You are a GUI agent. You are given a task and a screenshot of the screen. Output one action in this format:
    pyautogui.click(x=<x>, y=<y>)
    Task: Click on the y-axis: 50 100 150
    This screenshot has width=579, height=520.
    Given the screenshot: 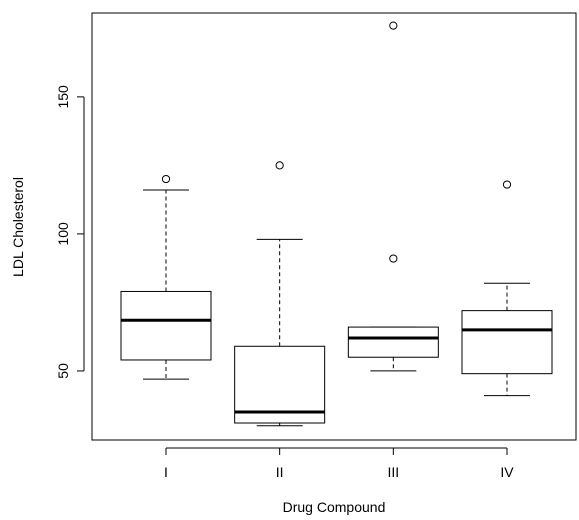 What is the action you would take?
    pyautogui.click(x=70, y=232)
    